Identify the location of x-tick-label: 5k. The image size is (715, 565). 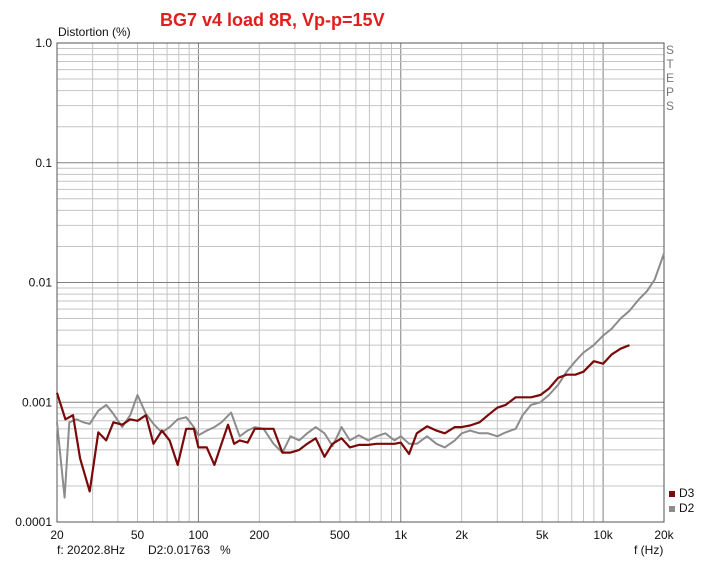
(543, 535).